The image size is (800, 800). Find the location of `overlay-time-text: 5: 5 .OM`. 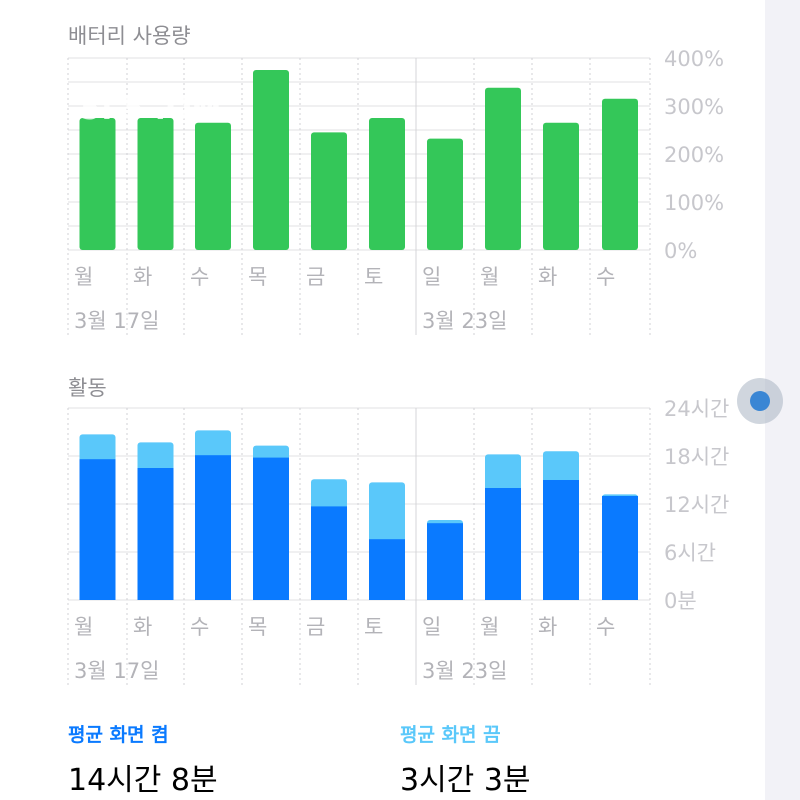

overlay-time-text: 5: 5 .OM is located at coordinates (151, 109).